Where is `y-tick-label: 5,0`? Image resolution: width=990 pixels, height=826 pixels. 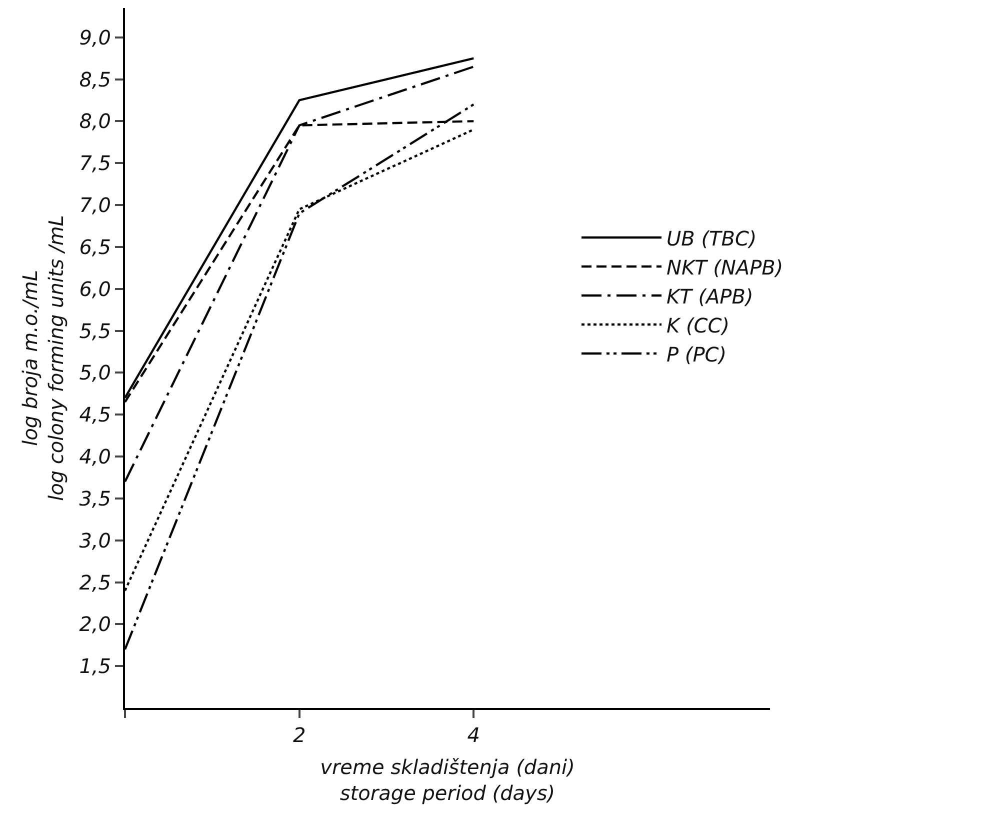 y-tick-label: 5,0 is located at coordinates (95, 372).